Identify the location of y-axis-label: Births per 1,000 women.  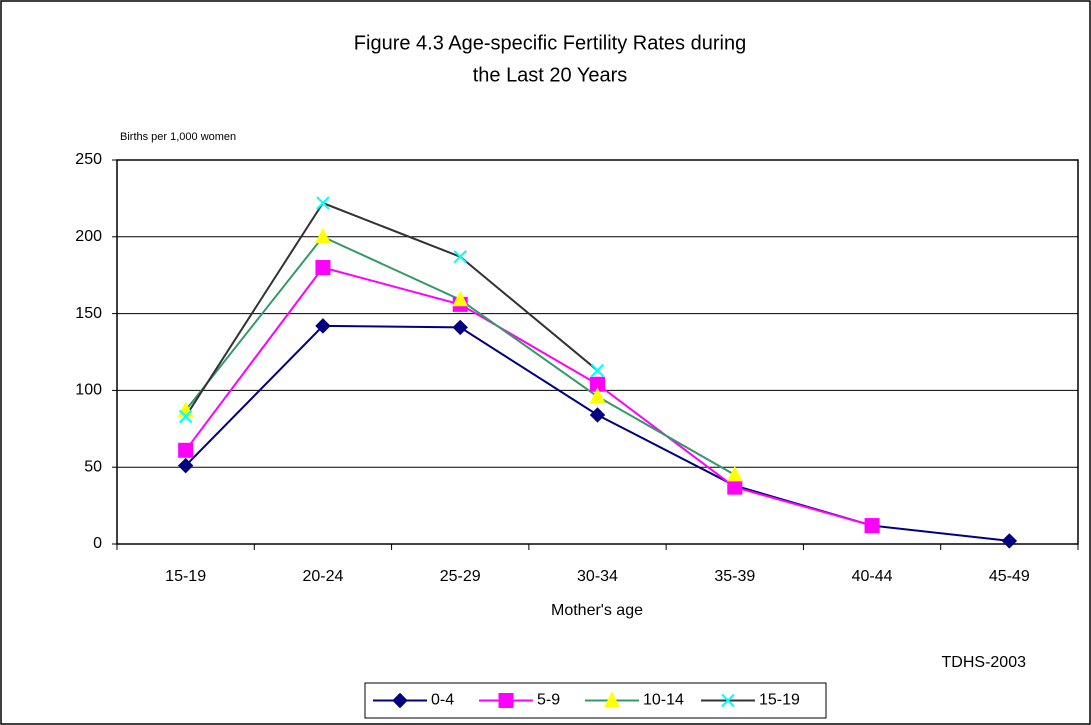
(178, 137).